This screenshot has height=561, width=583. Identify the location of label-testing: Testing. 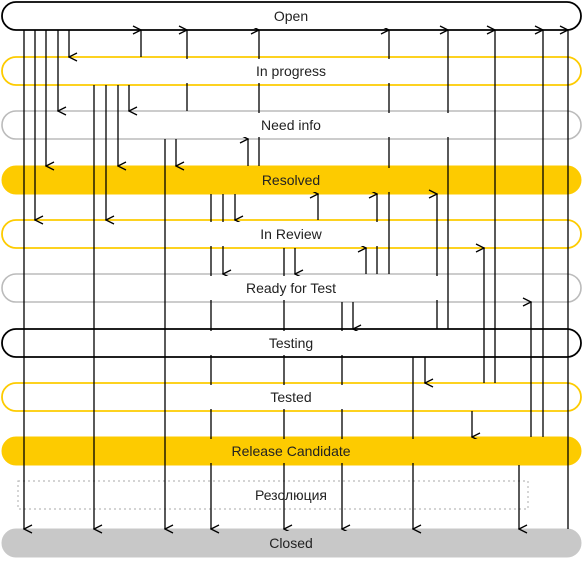
(291, 343).